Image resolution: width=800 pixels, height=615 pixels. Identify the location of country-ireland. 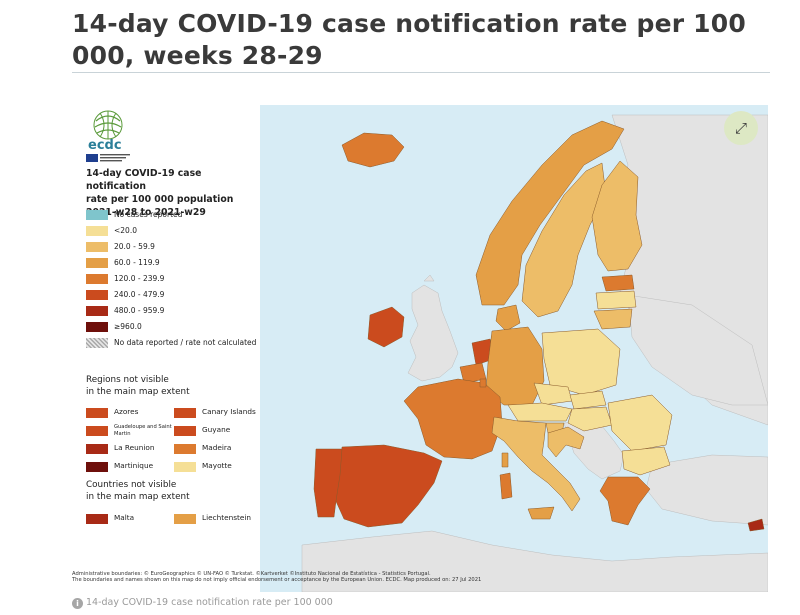
(386, 327).